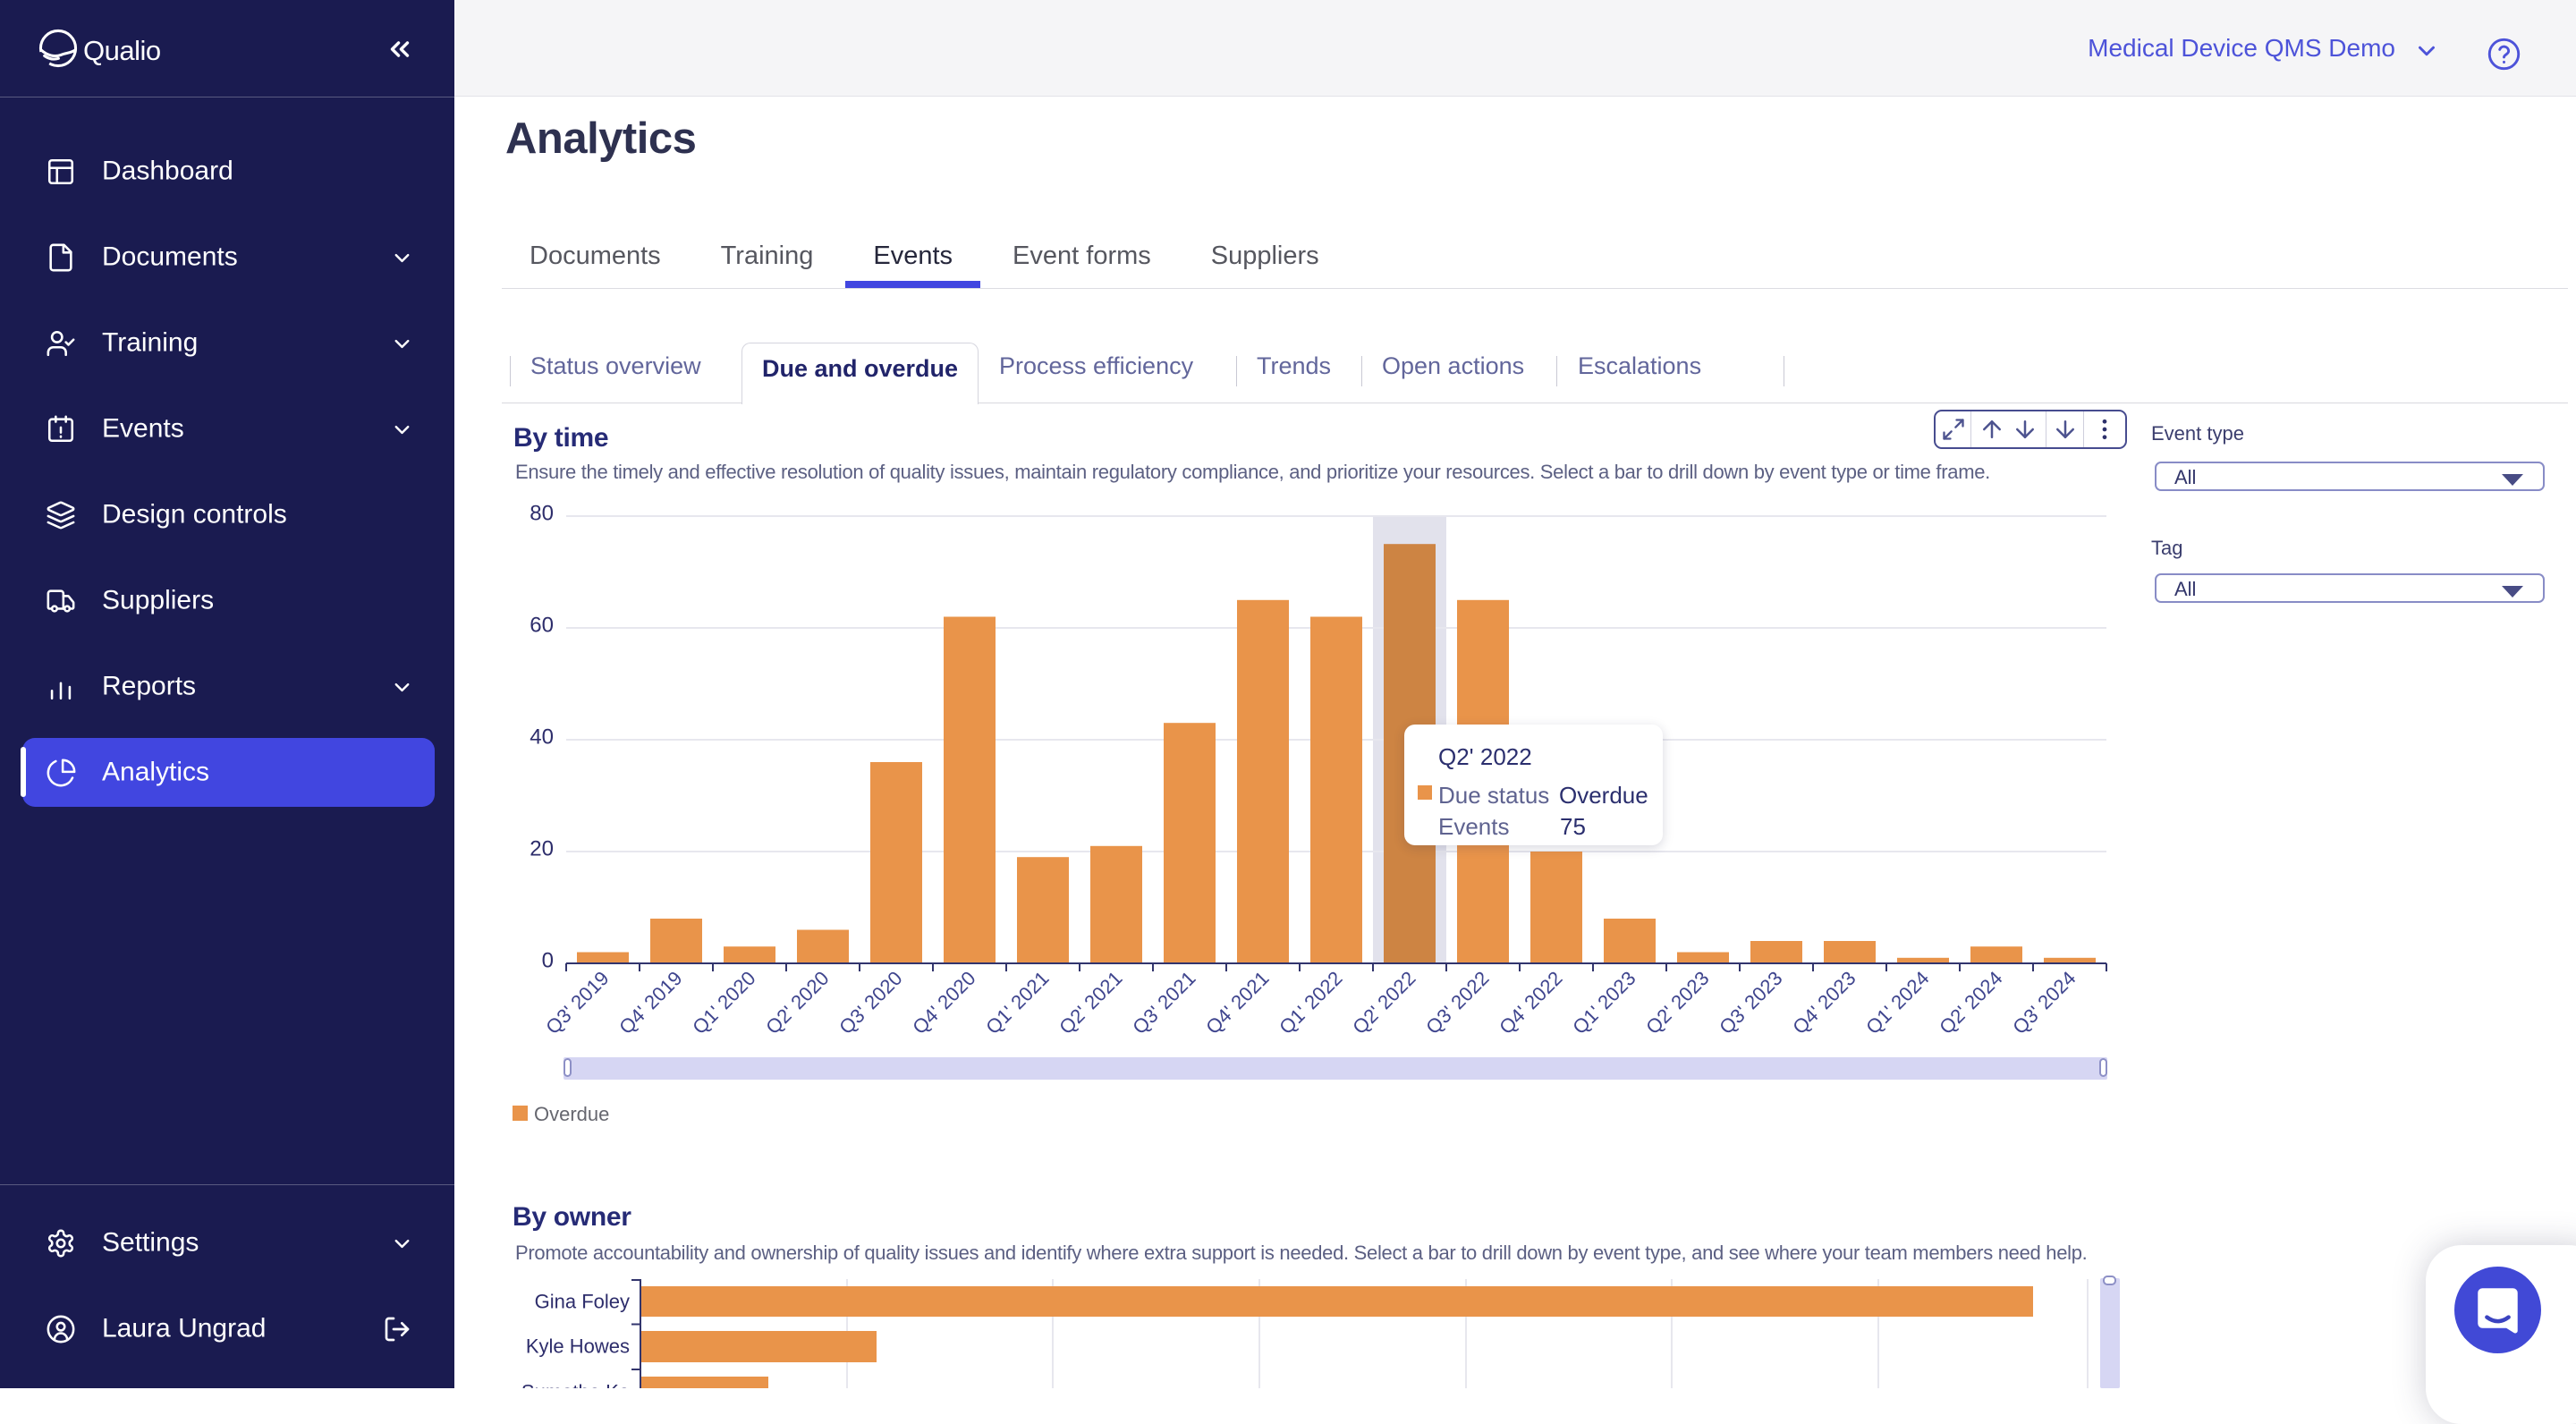 The height and width of the screenshot is (1424, 2576). I want to click on svg-text: Q1' 2022, so click(1310, 1002).